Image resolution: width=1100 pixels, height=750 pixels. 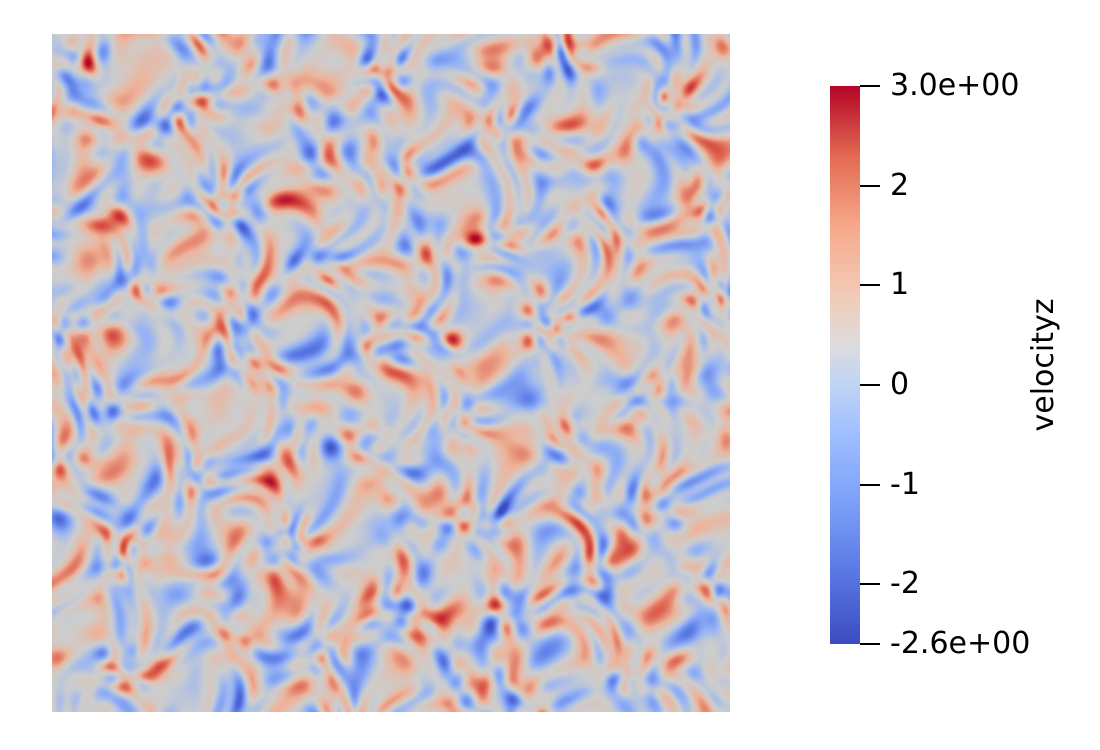 I want to click on colorbar-tick-label: -1, so click(x=905, y=484).